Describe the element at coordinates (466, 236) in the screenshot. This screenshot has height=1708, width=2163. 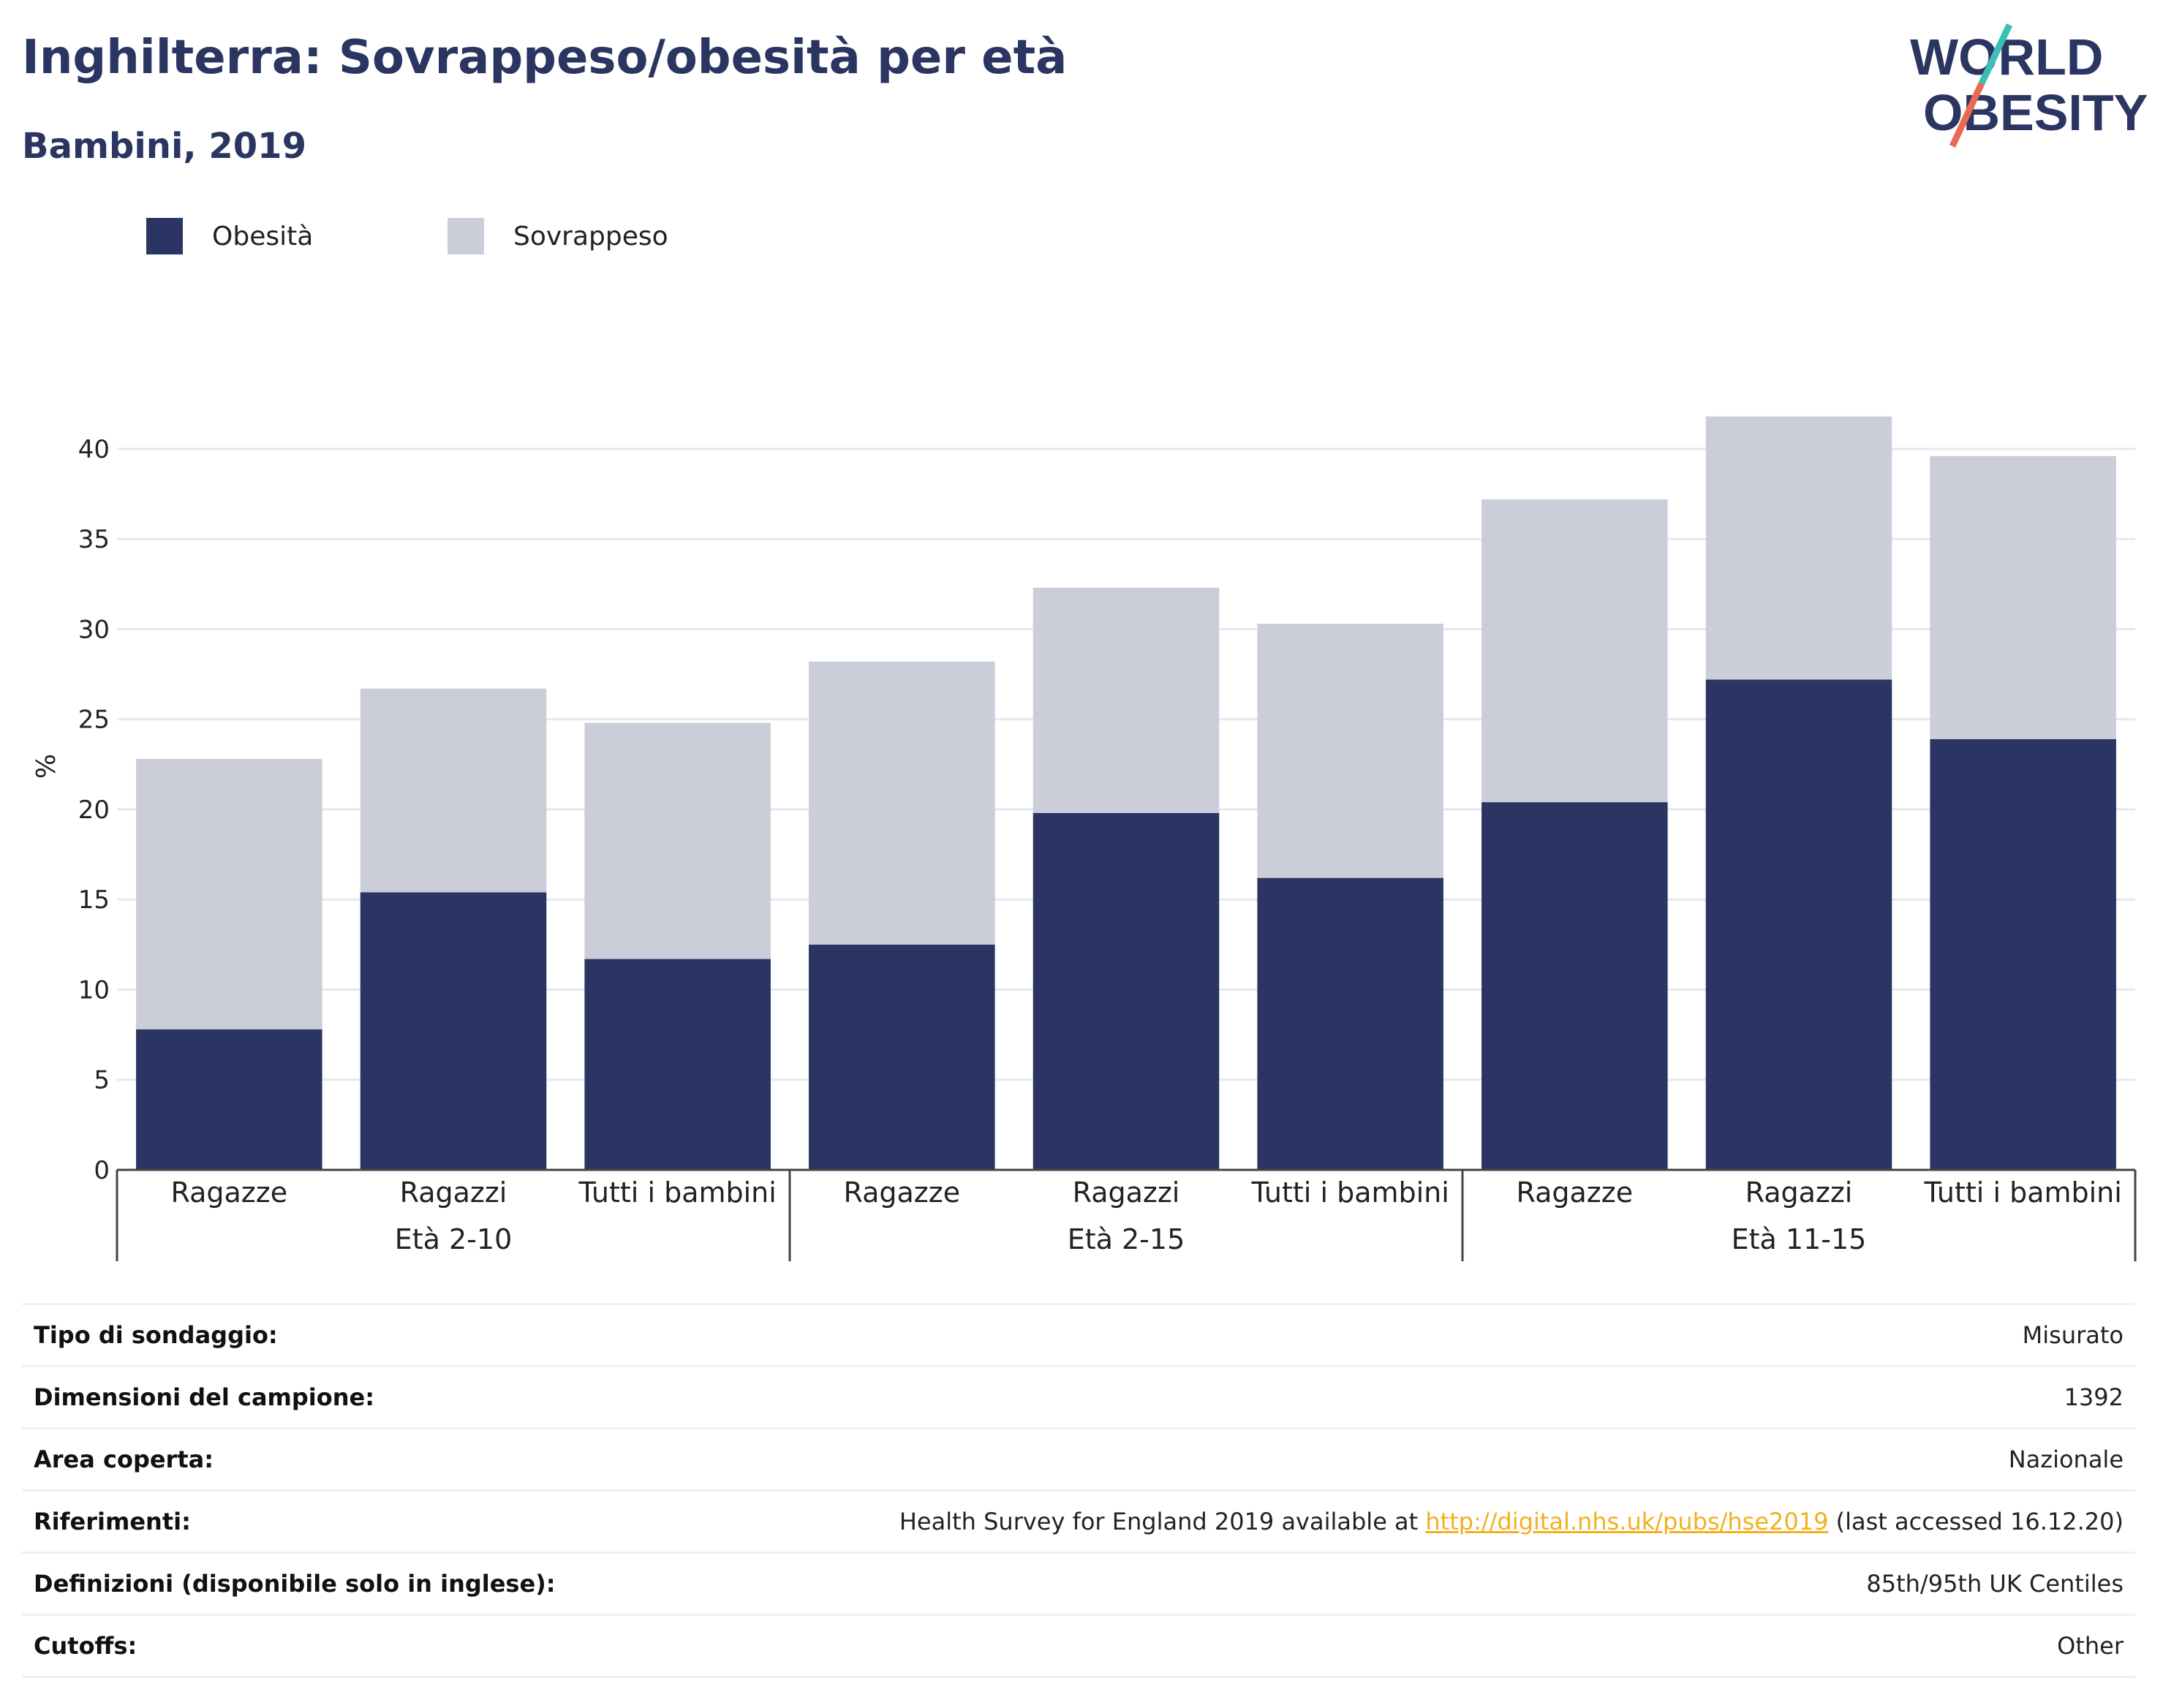
I see `legend-swatch-overweight` at that location.